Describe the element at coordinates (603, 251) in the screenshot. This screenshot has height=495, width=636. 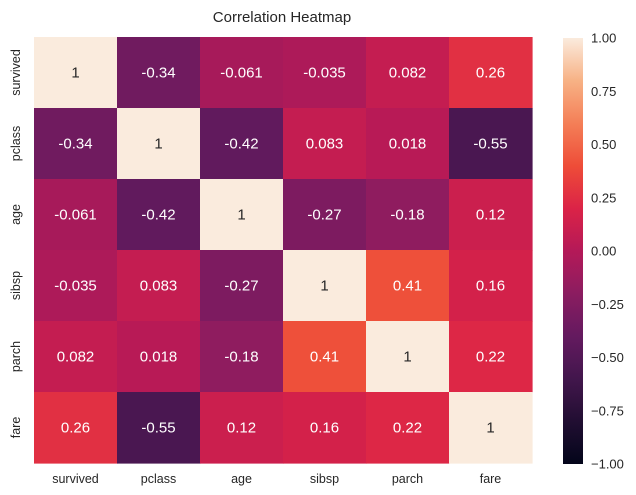
I see `colorbar-tick-label: 0.00` at that location.